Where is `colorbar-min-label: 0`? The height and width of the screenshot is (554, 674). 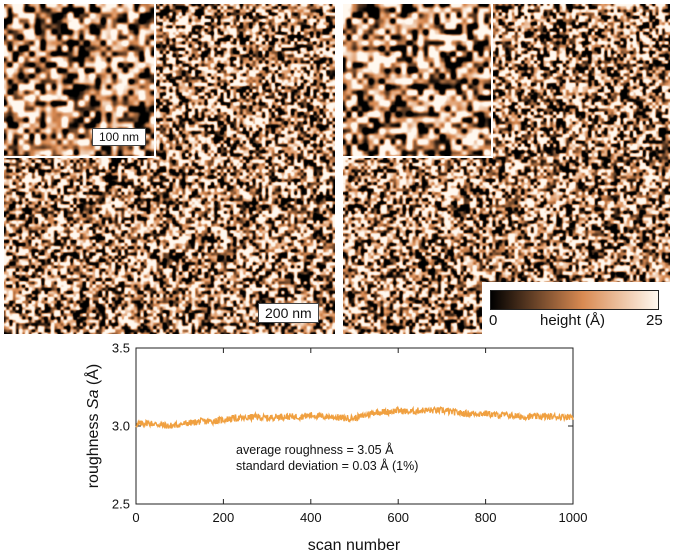
colorbar-min-label: 0 is located at coordinates (493, 320).